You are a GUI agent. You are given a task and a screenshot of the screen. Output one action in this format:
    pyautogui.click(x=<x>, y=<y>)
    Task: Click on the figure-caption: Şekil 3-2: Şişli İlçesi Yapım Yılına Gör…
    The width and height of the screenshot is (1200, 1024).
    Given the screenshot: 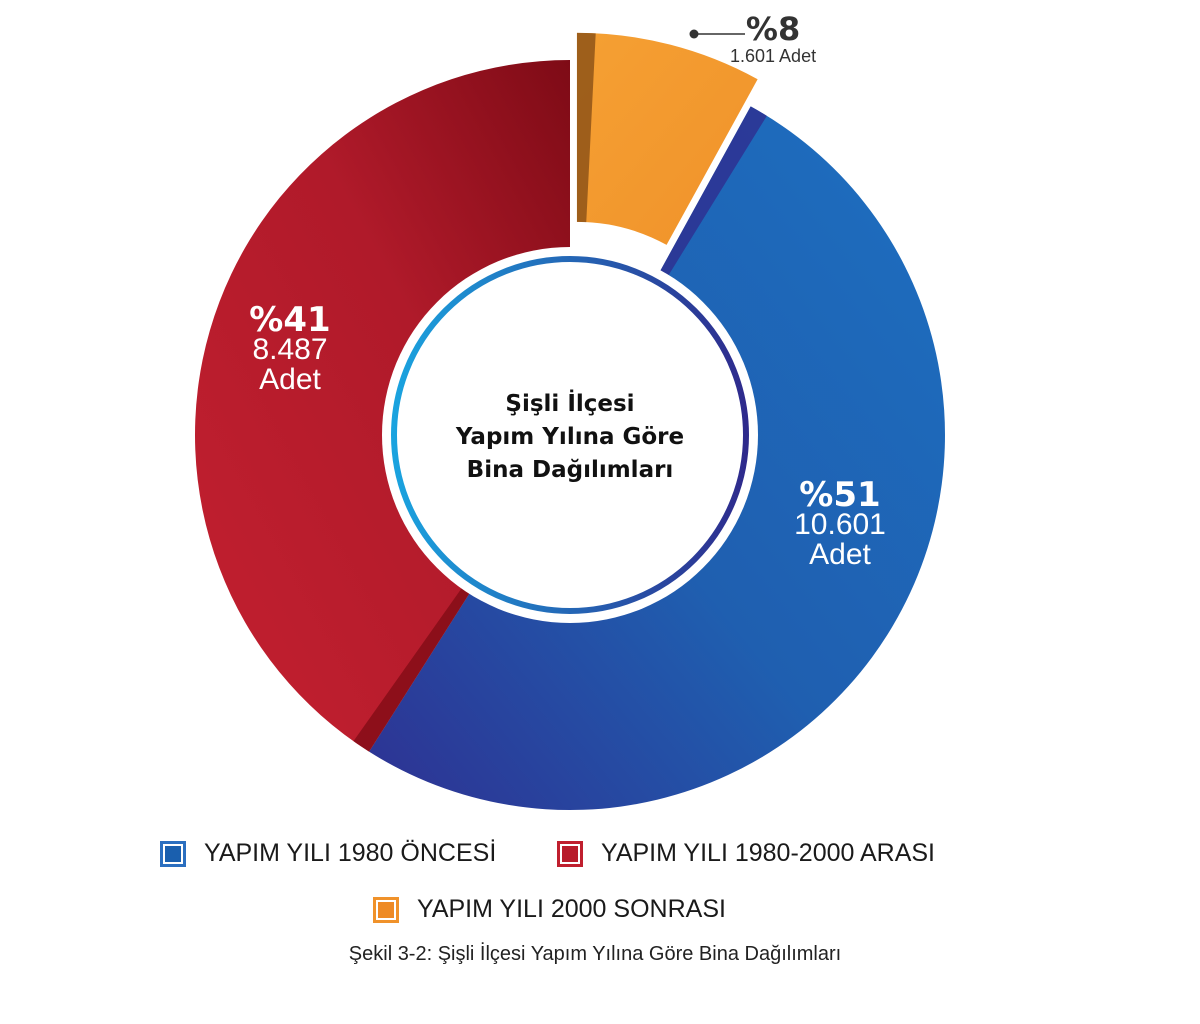 What is the action you would take?
    pyautogui.click(x=595, y=954)
    